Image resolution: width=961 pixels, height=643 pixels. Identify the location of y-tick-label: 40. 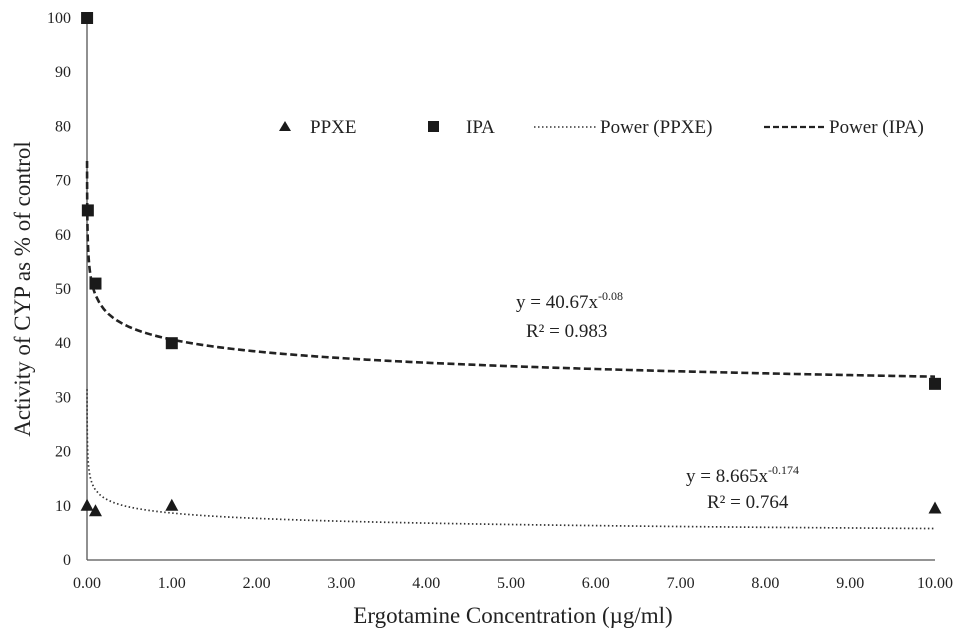
(63, 343).